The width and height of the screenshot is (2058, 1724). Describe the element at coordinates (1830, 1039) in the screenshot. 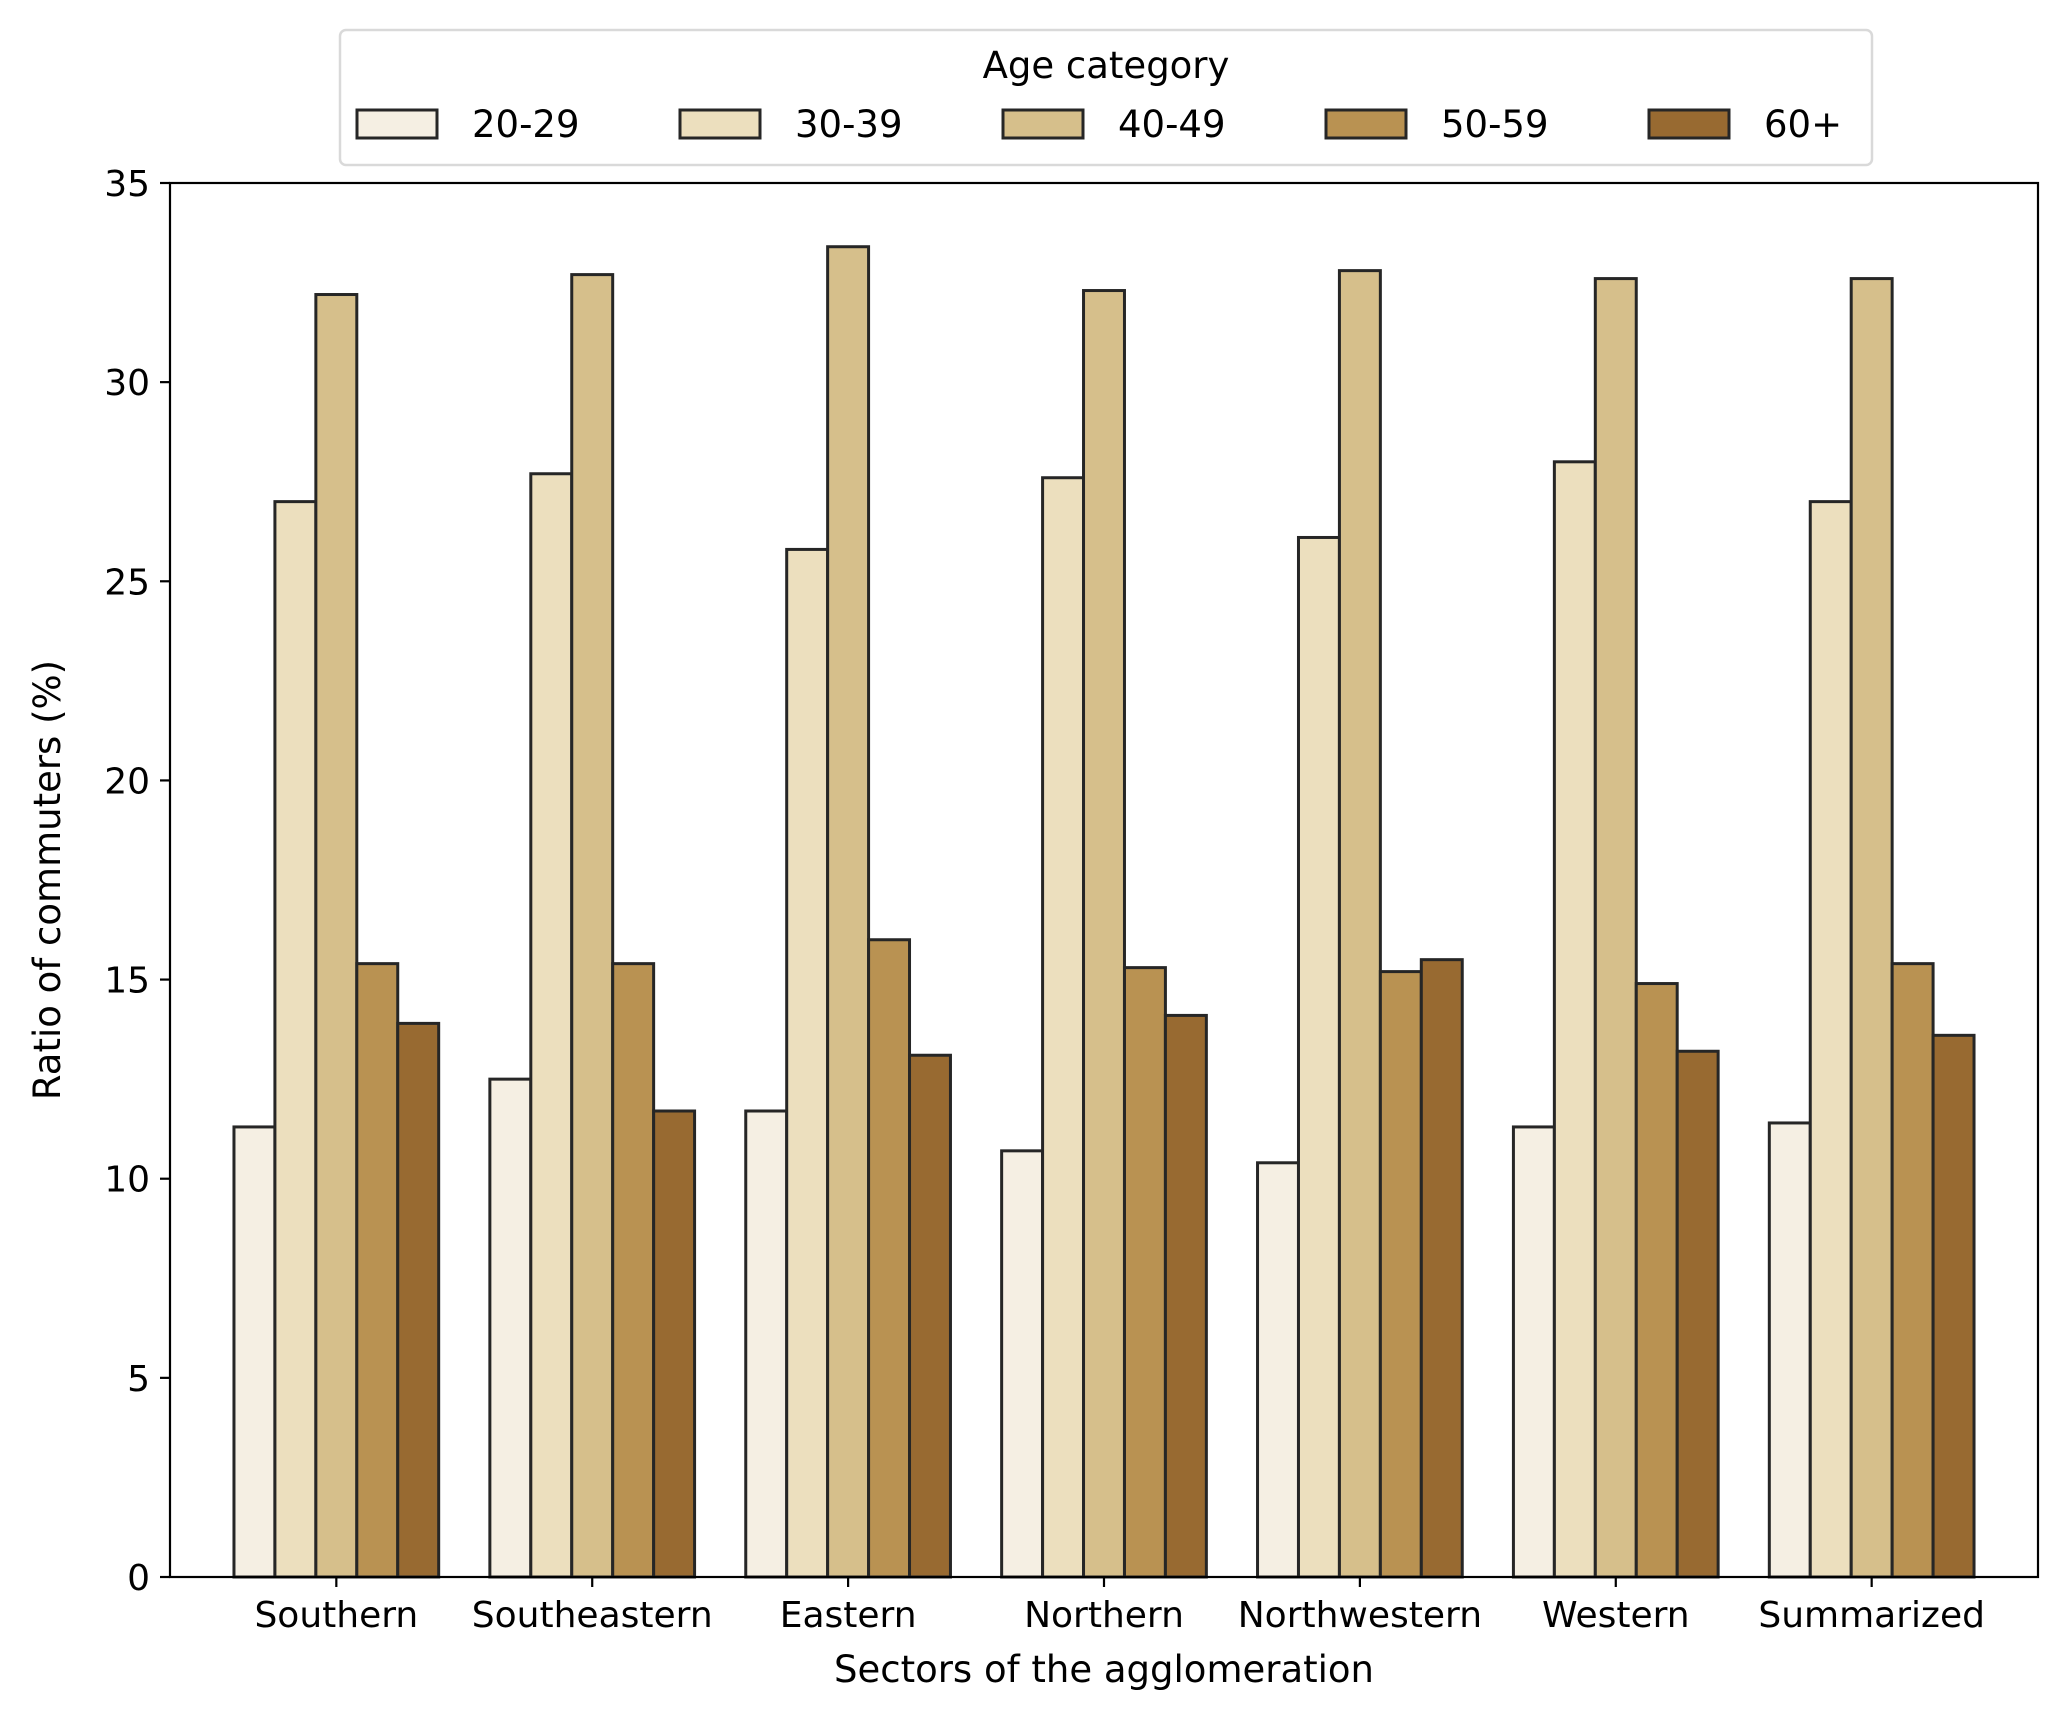

I see `bar-30-39-summarized` at that location.